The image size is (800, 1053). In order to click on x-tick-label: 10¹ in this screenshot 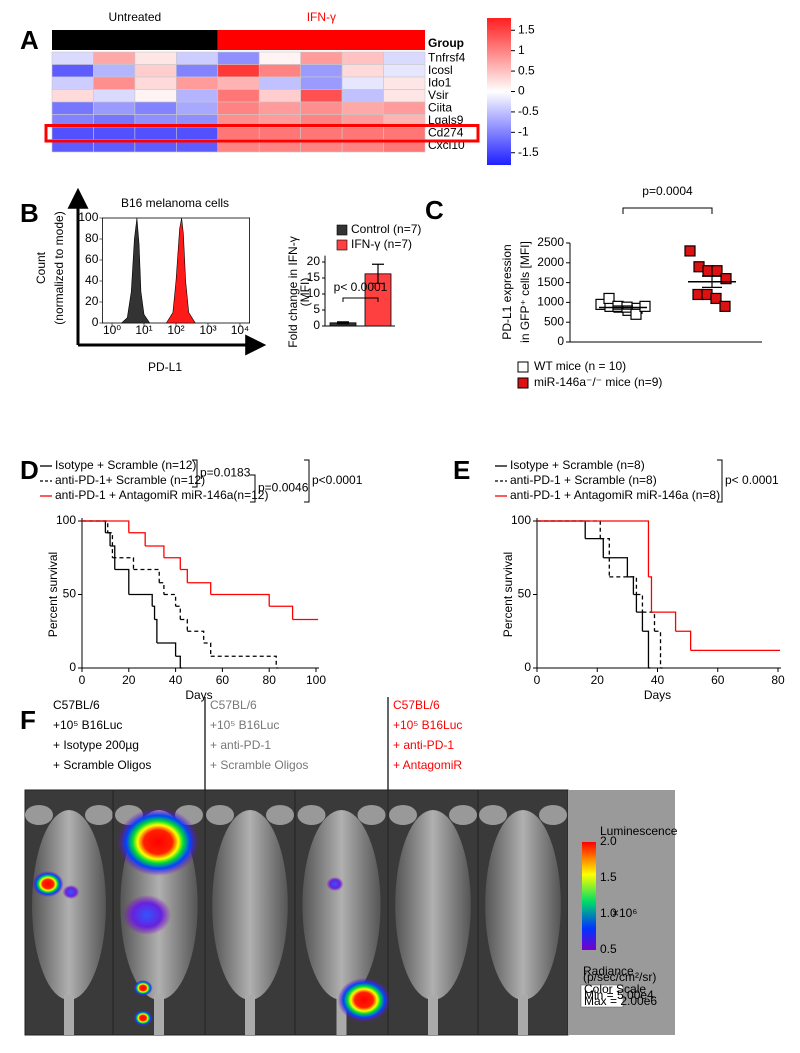, I will do `click(143, 330)`.